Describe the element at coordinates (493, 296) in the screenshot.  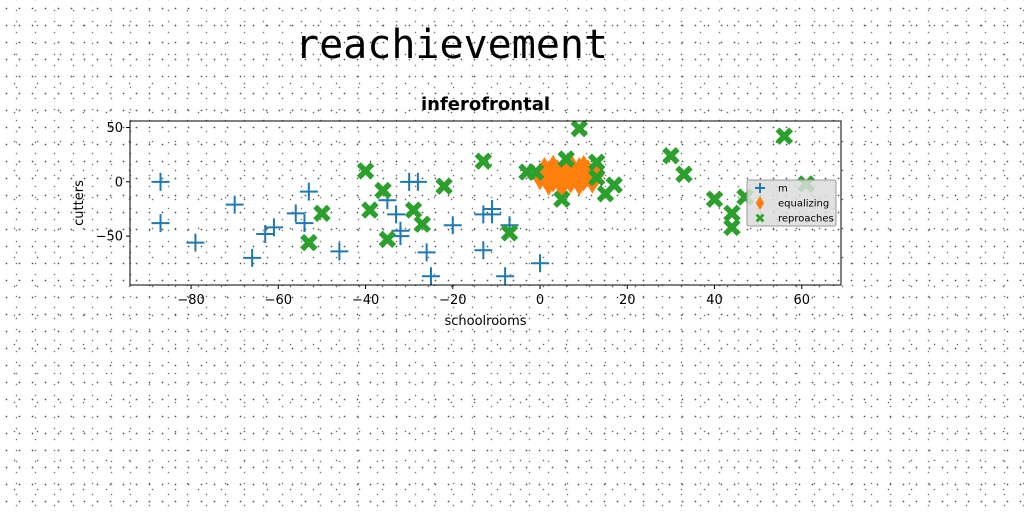
I see `x-axis: −80 −60 −40 −20 0 20 40 60` at that location.